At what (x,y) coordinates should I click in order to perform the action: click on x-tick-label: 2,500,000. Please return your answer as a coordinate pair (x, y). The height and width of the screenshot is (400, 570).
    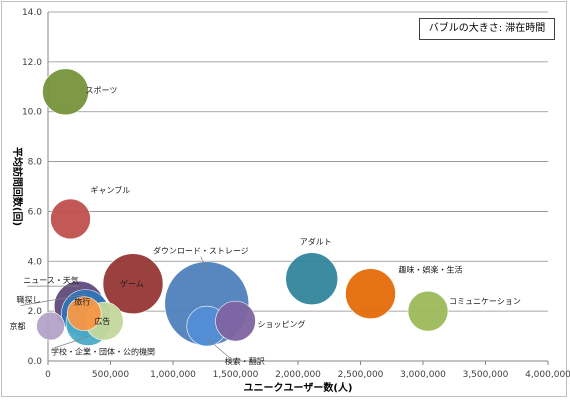
    Looking at the image, I should click on (361, 375).